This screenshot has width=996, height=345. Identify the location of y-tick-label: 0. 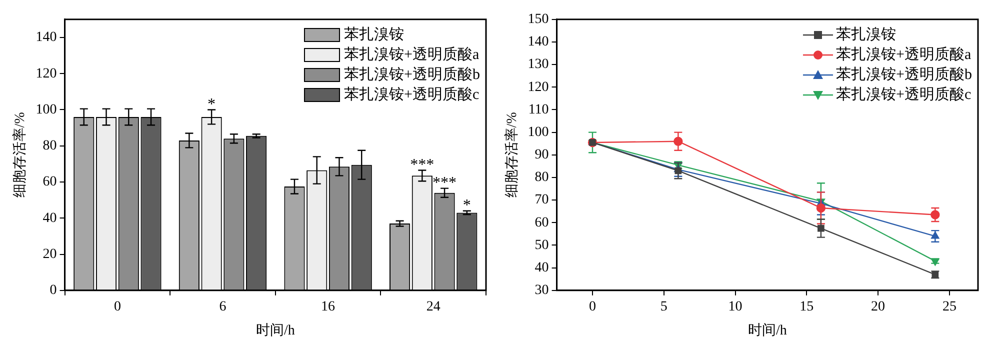
(53, 290).